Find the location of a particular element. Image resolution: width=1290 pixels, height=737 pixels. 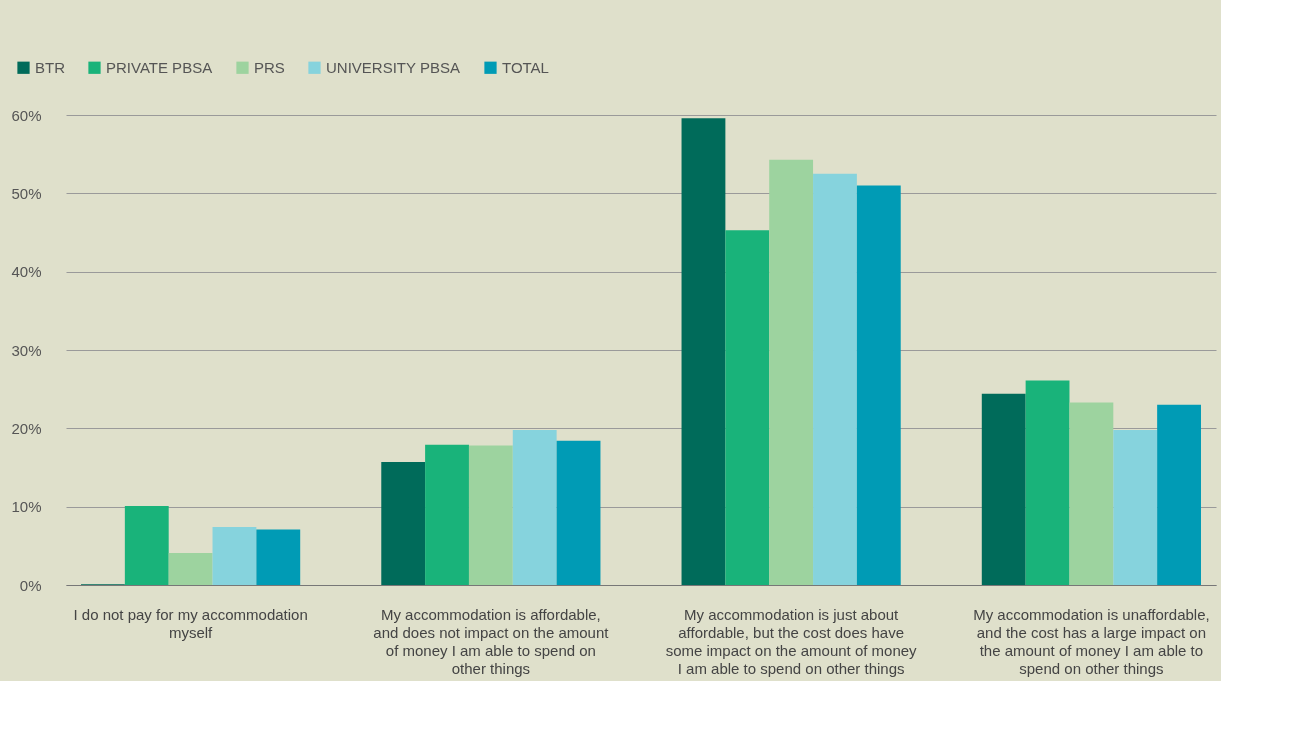

y-tick-label: 0% is located at coordinates (30, 585).